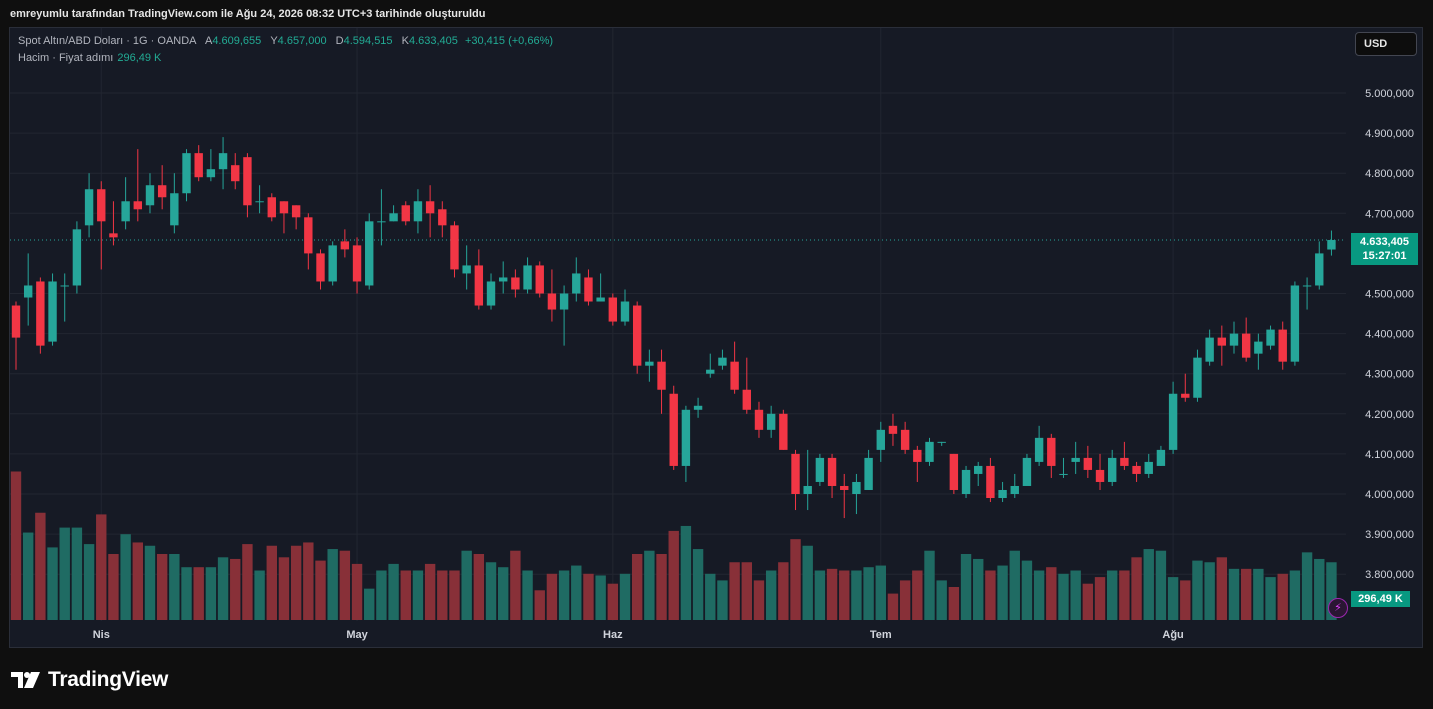 This screenshot has height=709, width=1433. I want to click on y-axis-label: 4.700,000, so click(1389, 214).